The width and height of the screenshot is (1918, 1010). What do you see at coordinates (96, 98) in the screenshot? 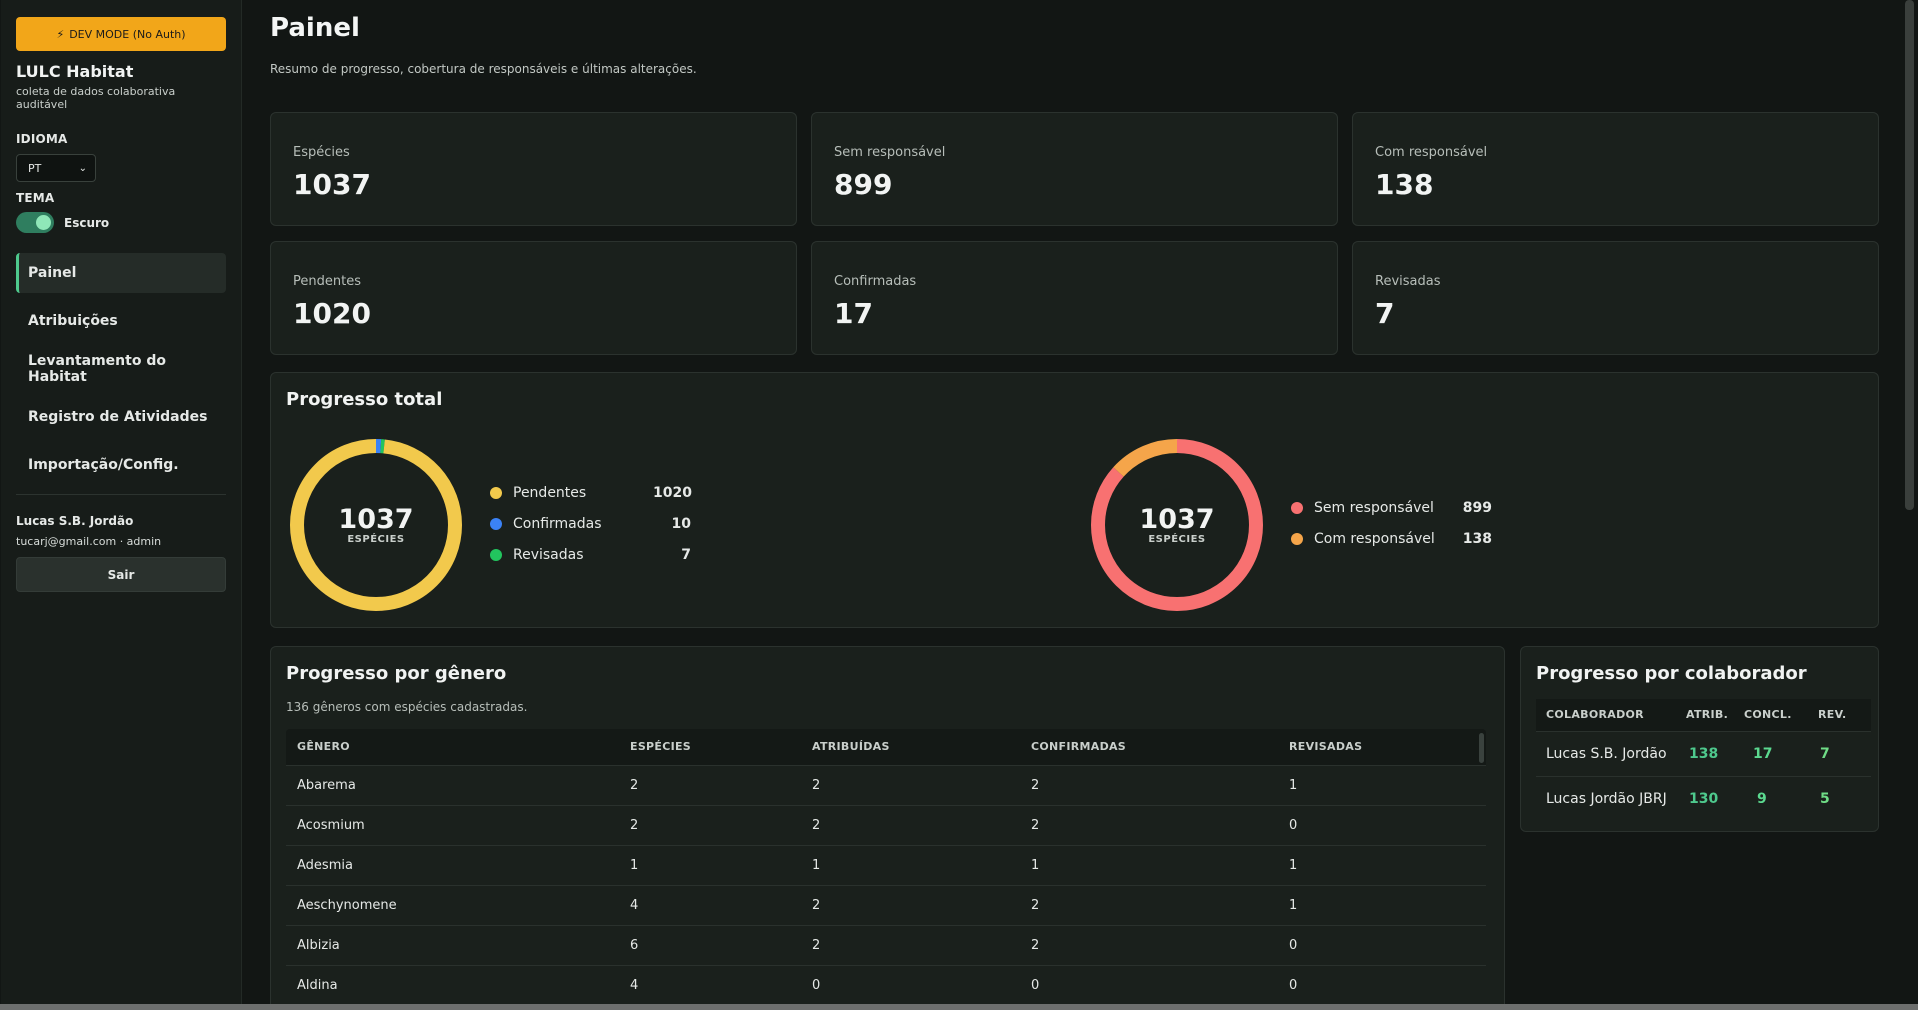
I see `app-subtitle: coleta de dados colaborativa auditável` at bounding box center [96, 98].